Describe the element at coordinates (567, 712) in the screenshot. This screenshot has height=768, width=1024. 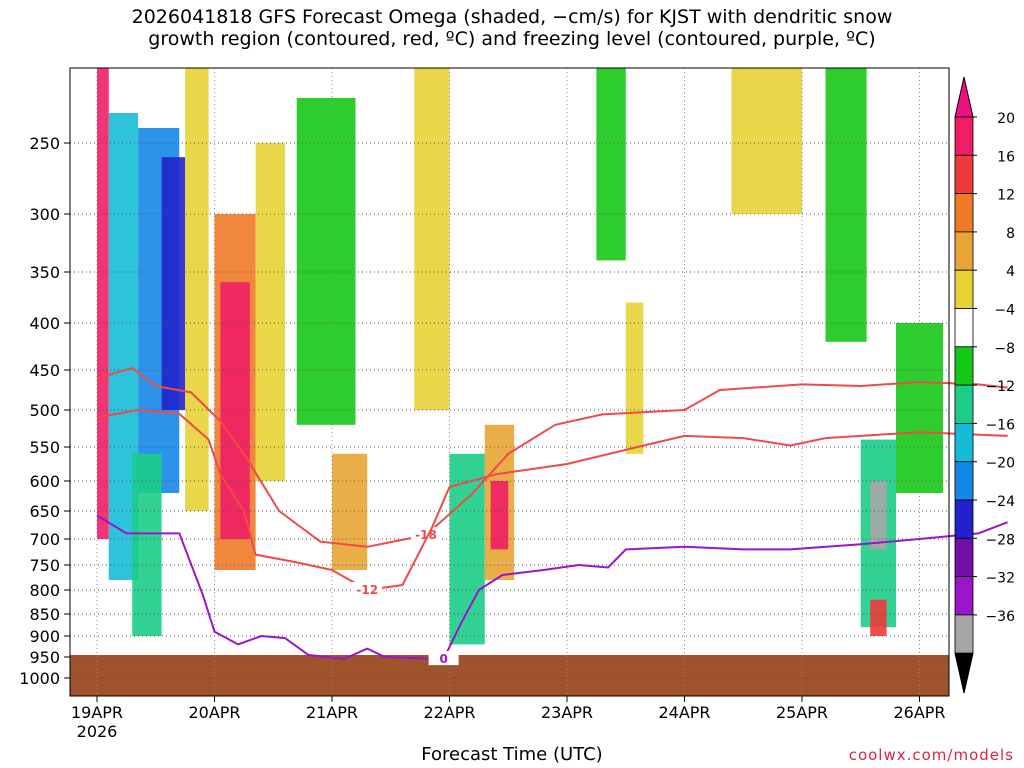
I see `x-tick-label: 23APR` at that location.